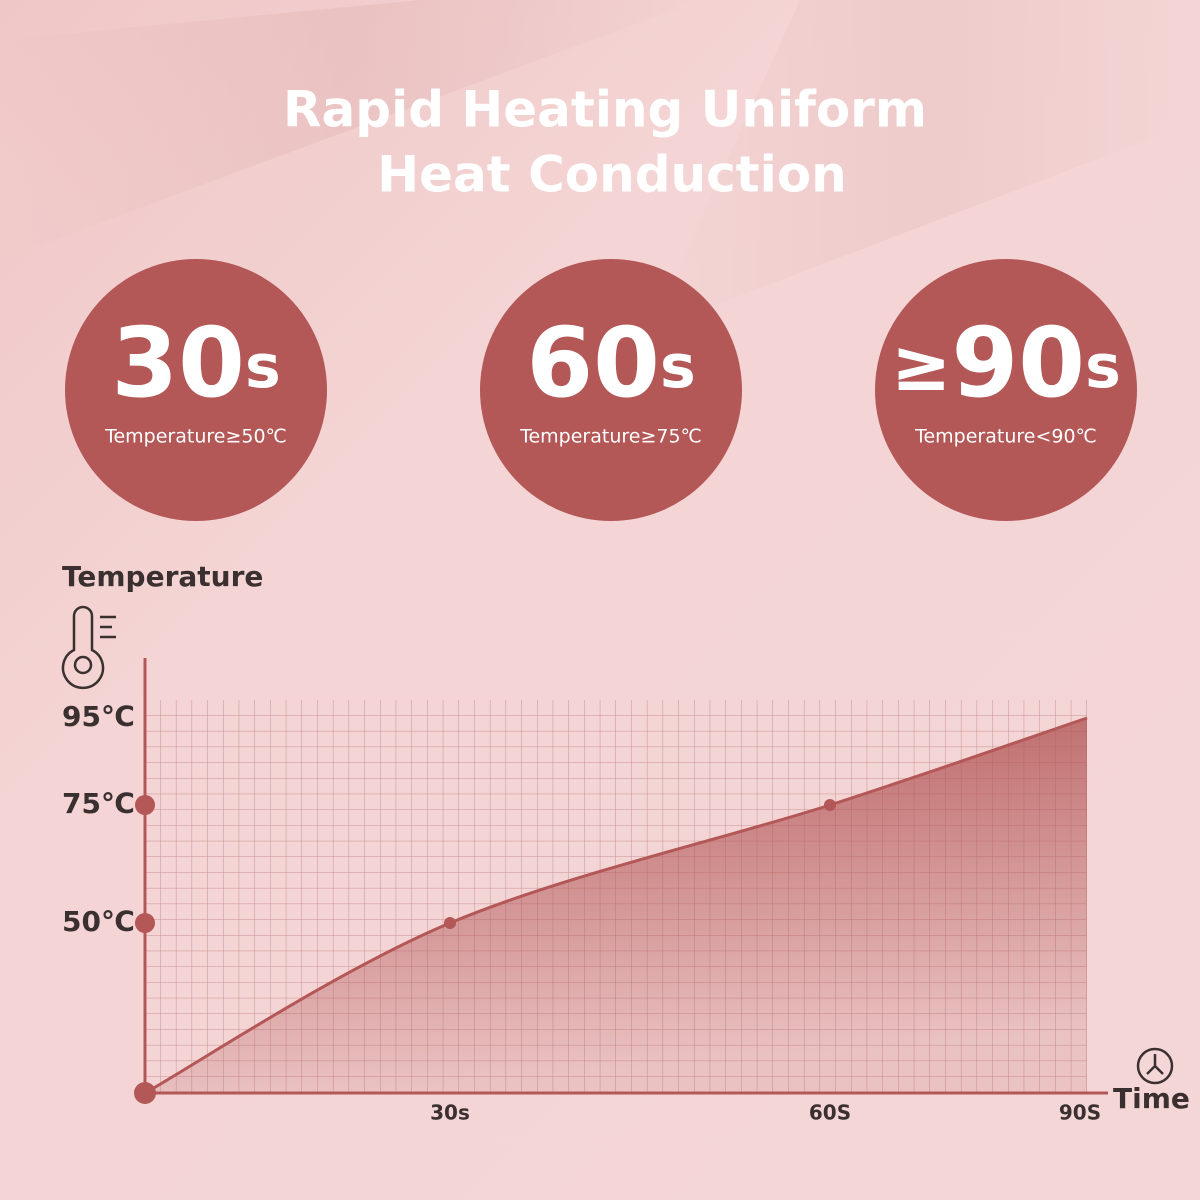  Describe the element at coordinates (1155, 1066) in the screenshot. I see `clock-icon` at that location.